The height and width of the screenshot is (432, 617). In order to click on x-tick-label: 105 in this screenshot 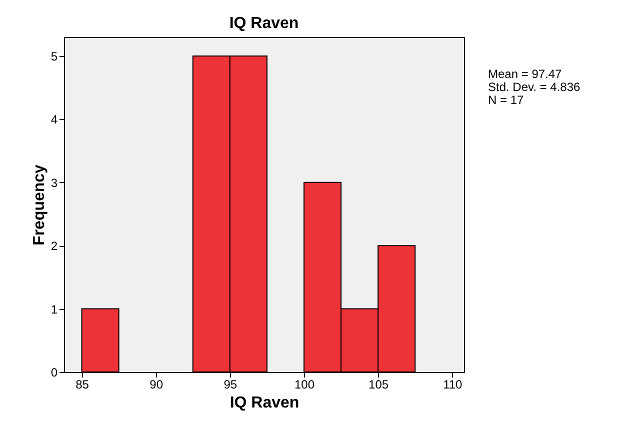, I will do `click(378, 385)`.